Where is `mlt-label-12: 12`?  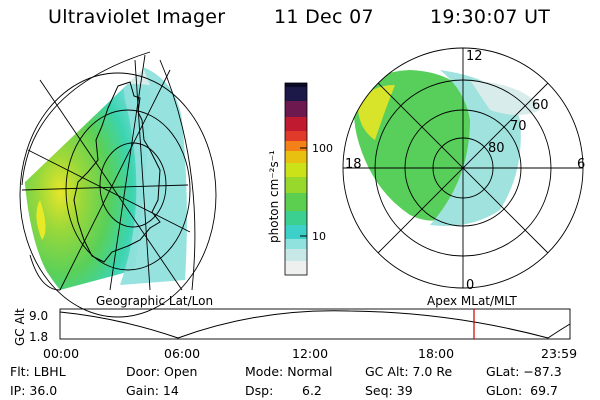 mlt-label-12: 12 is located at coordinates (474, 56).